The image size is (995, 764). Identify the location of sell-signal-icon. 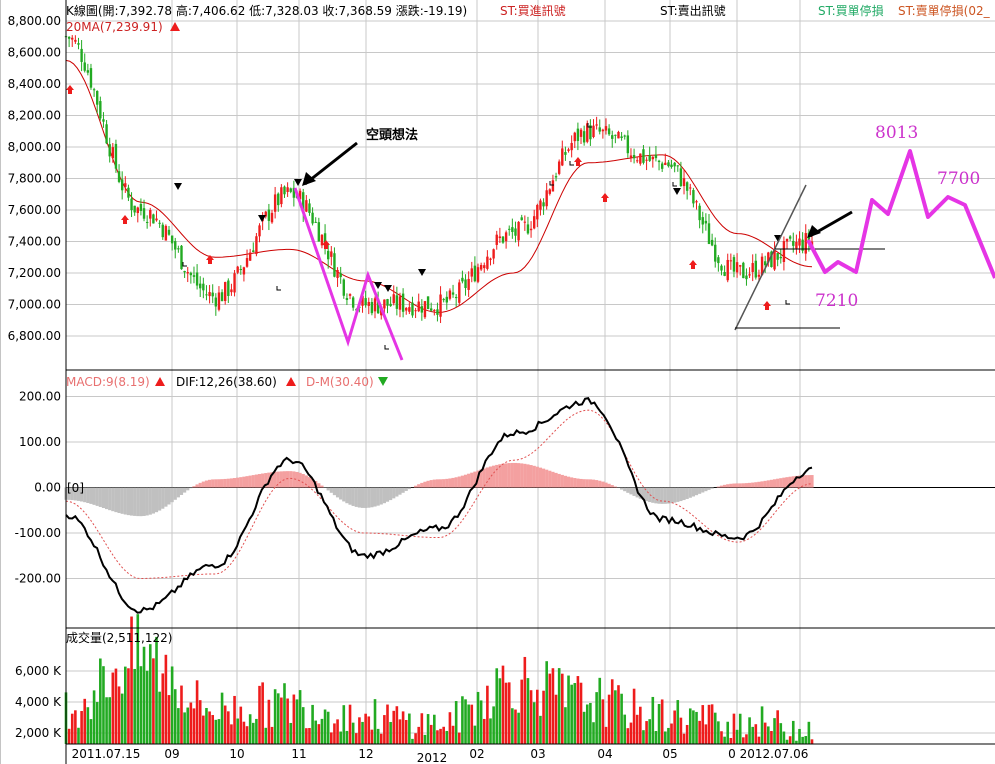
(422, 272).